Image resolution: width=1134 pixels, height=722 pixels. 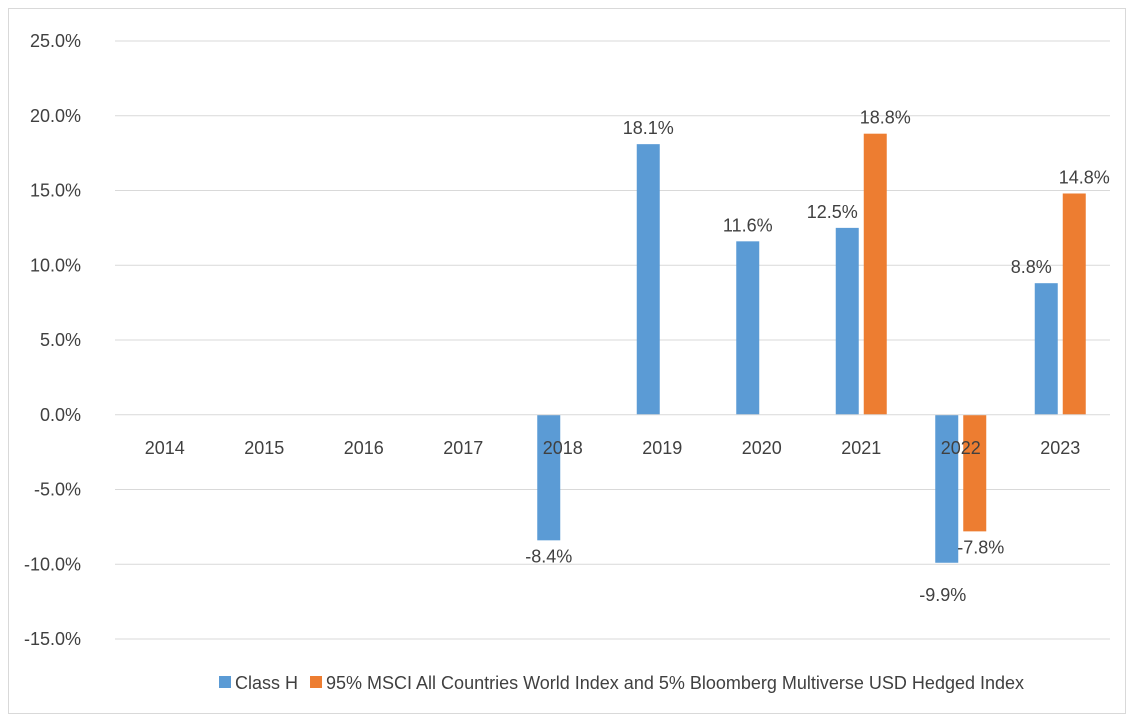 I want to click on x-category-label: 2014, so click(x=165, y=448).